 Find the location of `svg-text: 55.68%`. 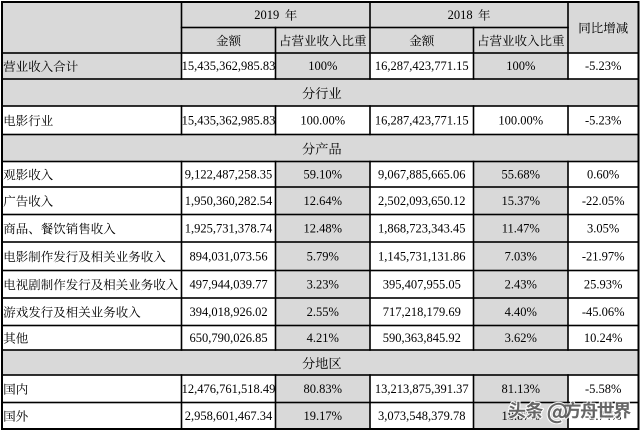

svg-text: 55.68% is located at coordinates (521, 174).